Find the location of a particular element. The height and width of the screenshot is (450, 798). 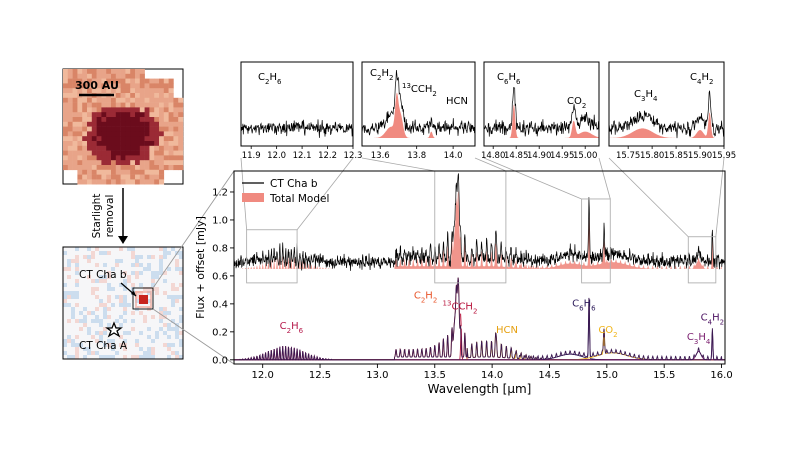

inset-model-fill is located at coordinates (666, 125).